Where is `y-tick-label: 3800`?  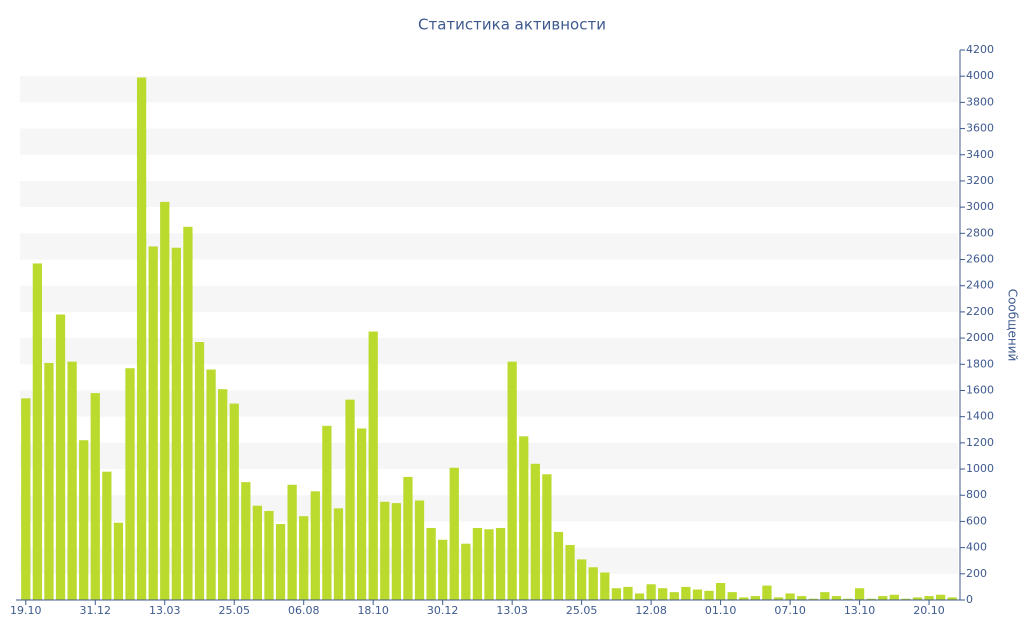 y-tick-label: 3800 is located at coordinates (980, 101).